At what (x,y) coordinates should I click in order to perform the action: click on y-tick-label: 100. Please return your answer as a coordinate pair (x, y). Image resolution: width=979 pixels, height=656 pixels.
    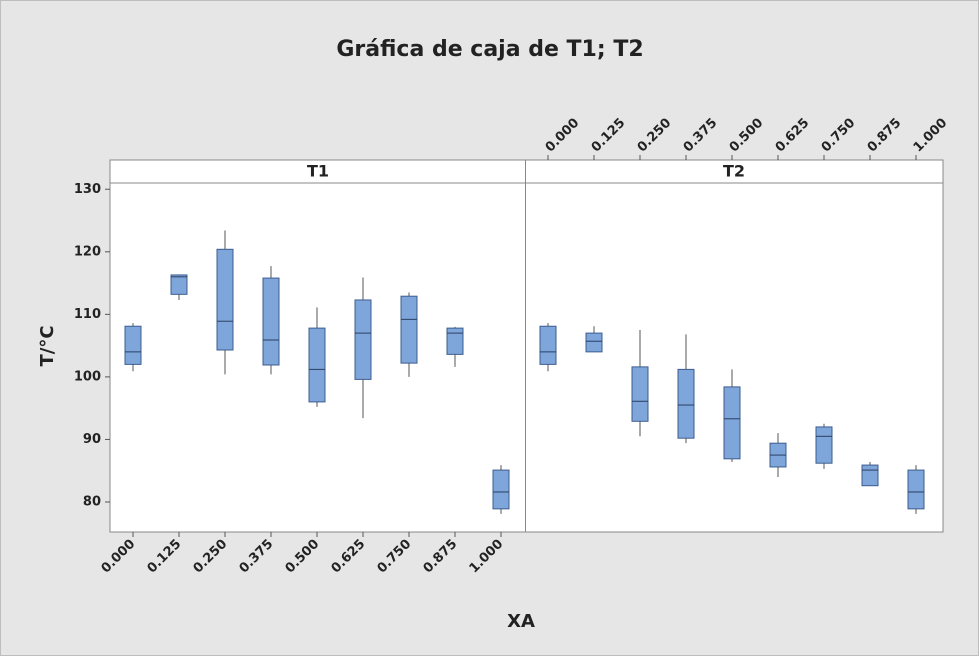
    Looking at the image, I should click on (87, 376).